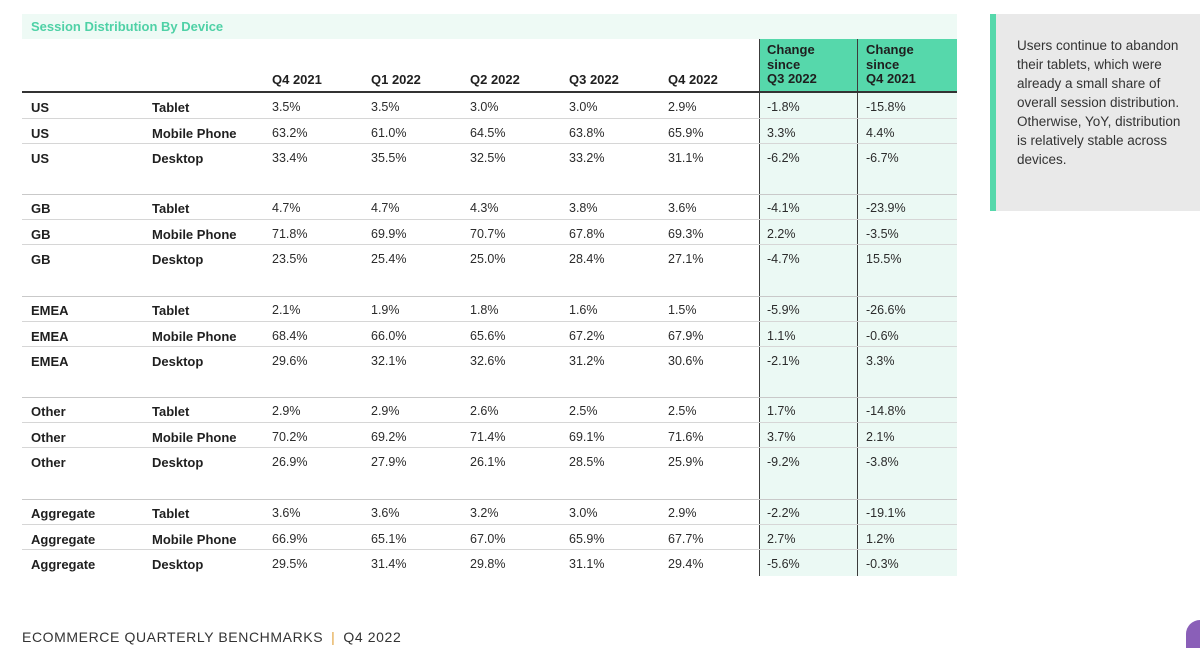  What do you see at coordinates (891, 78) in the screenshot?
I see `change-header-line: Q4 2021` at bounding box center [891, 78].